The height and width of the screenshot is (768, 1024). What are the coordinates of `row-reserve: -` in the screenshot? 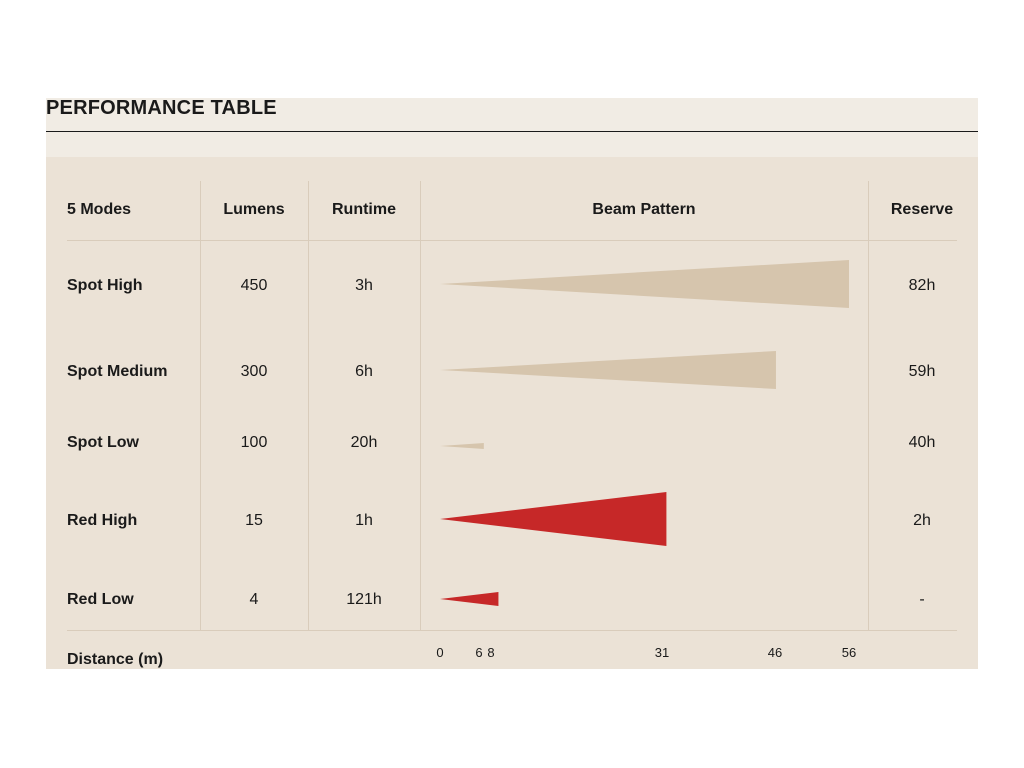 It's located at (922, 599).